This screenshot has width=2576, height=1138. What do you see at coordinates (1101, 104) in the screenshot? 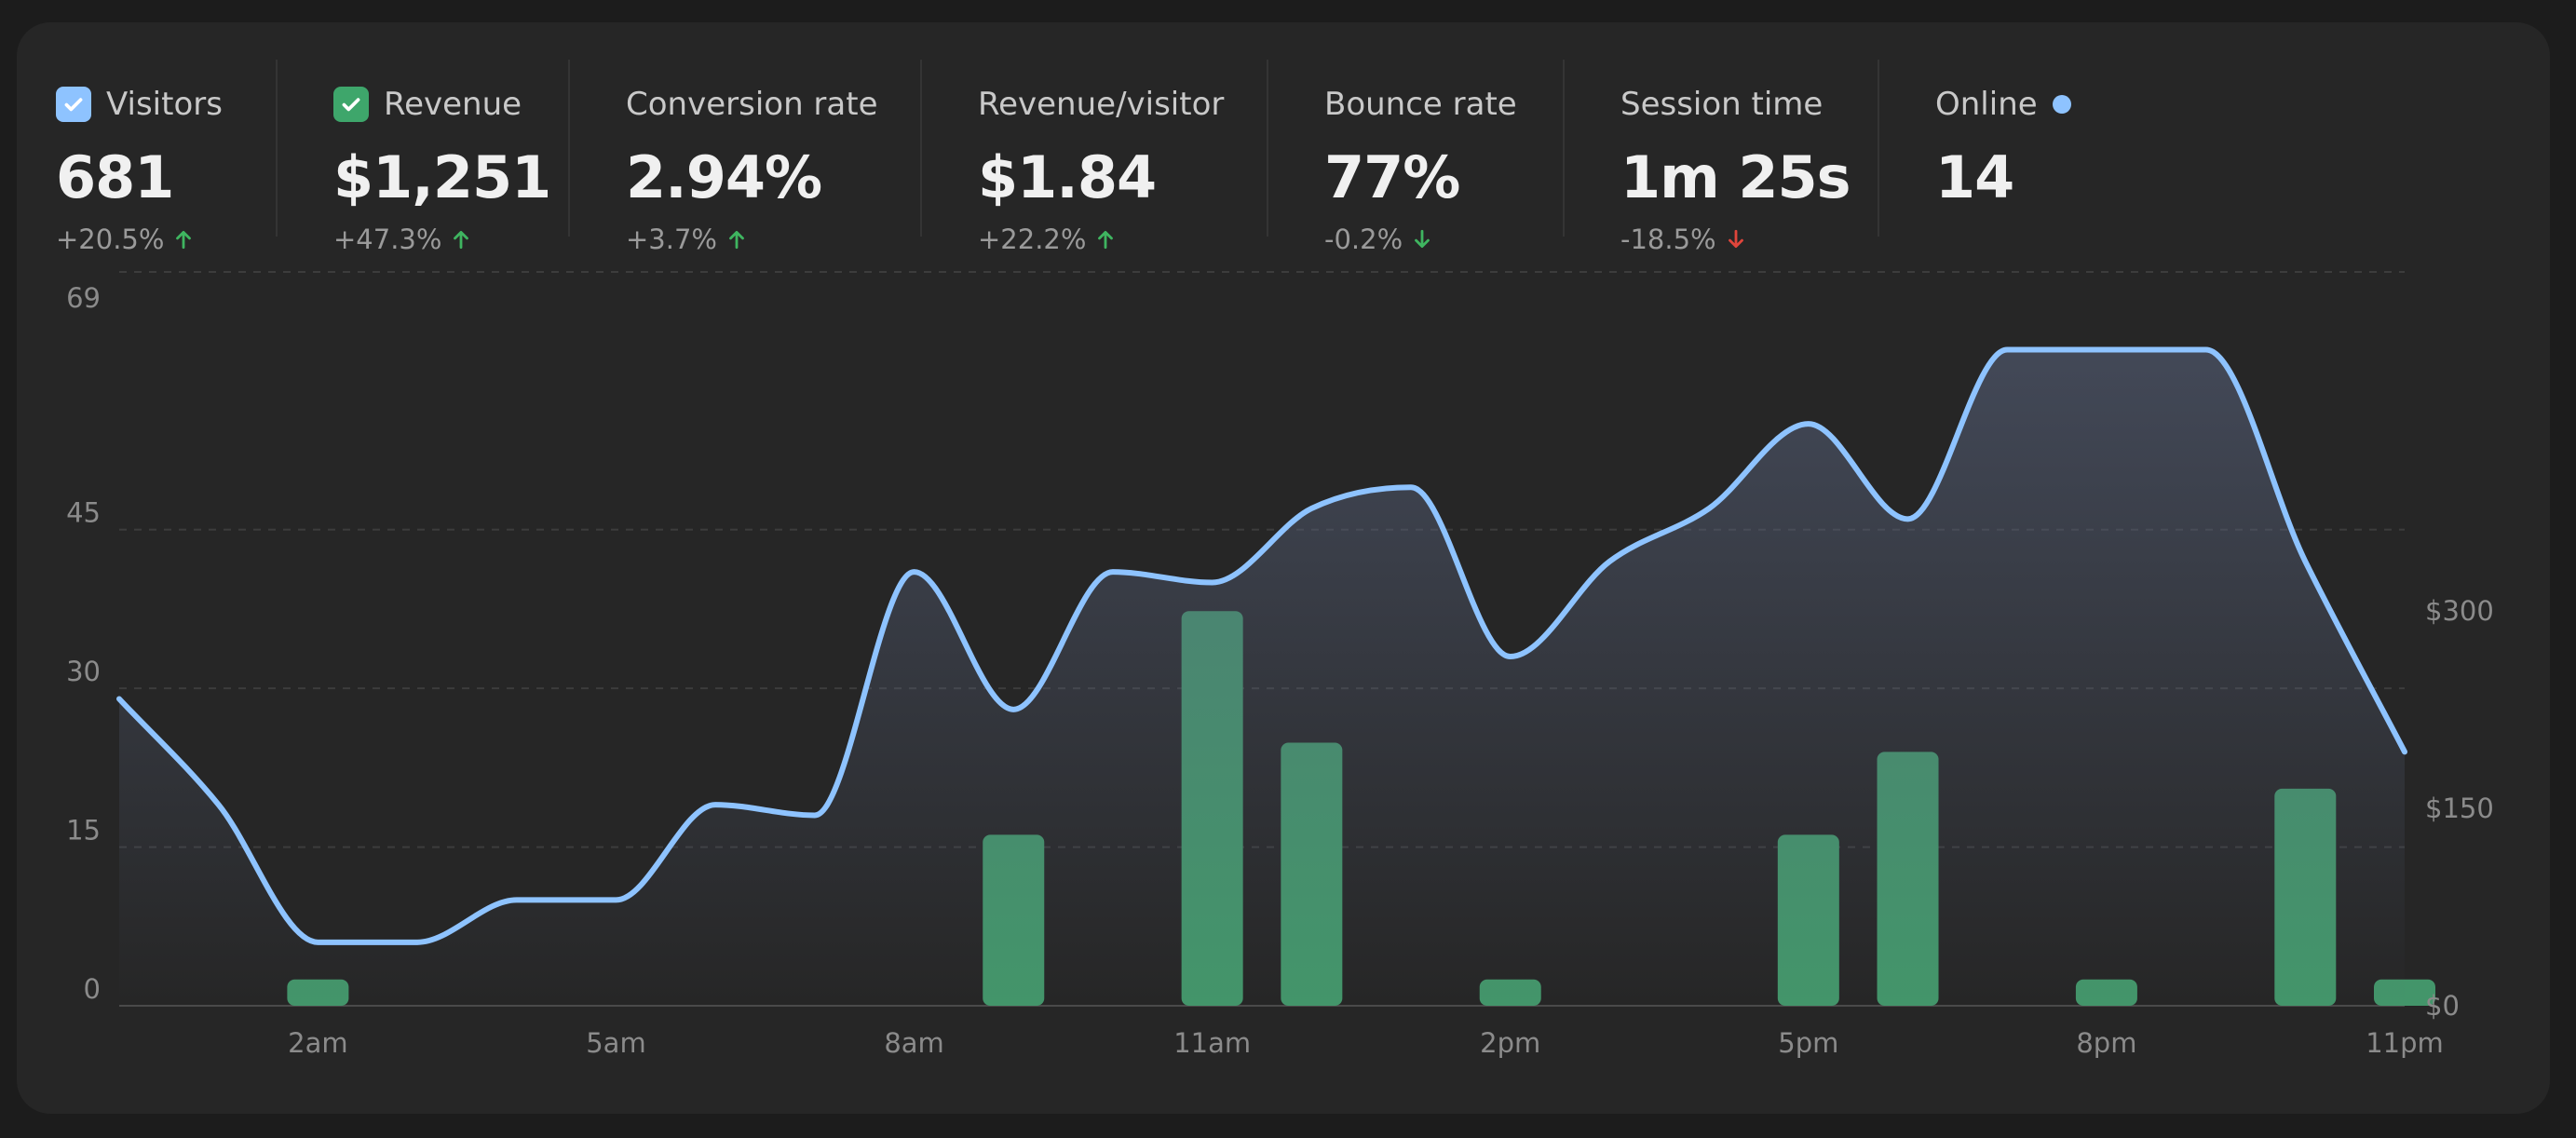
I see `metric-label: Revenue/visitor` at bounding box center [1101, 104].